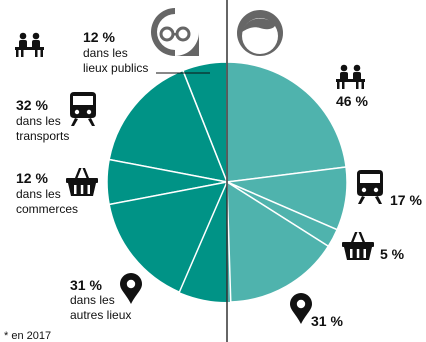  I want to click on label-women-other: 31 % dans les autres lieux, so click(106, 297).